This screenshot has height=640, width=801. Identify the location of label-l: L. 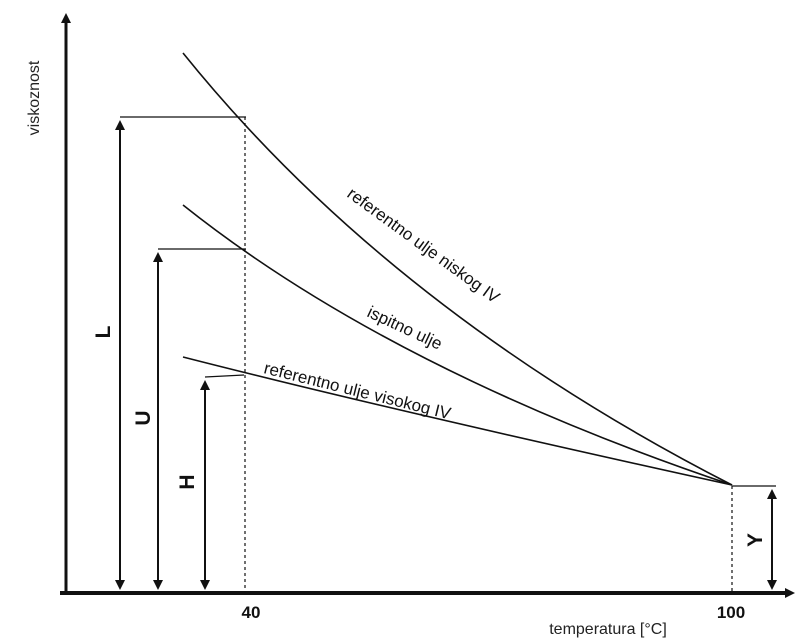
(103, 331).